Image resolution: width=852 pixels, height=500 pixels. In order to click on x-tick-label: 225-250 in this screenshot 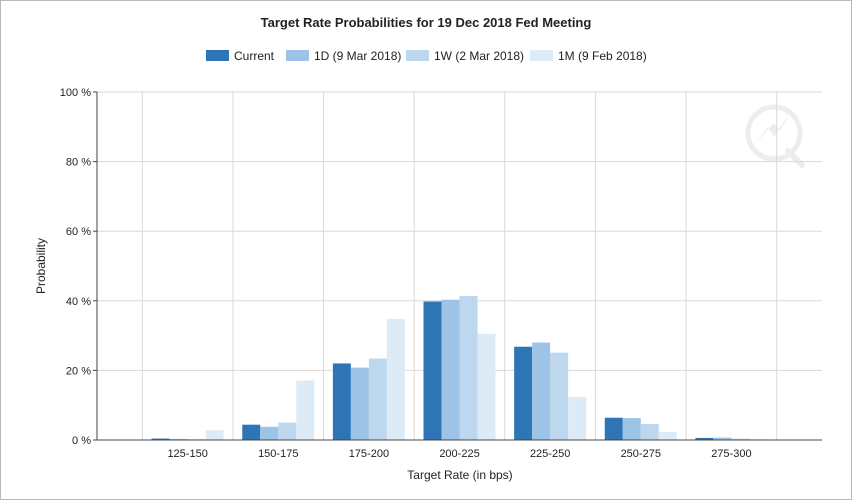, I will do `click(550, 454)`.